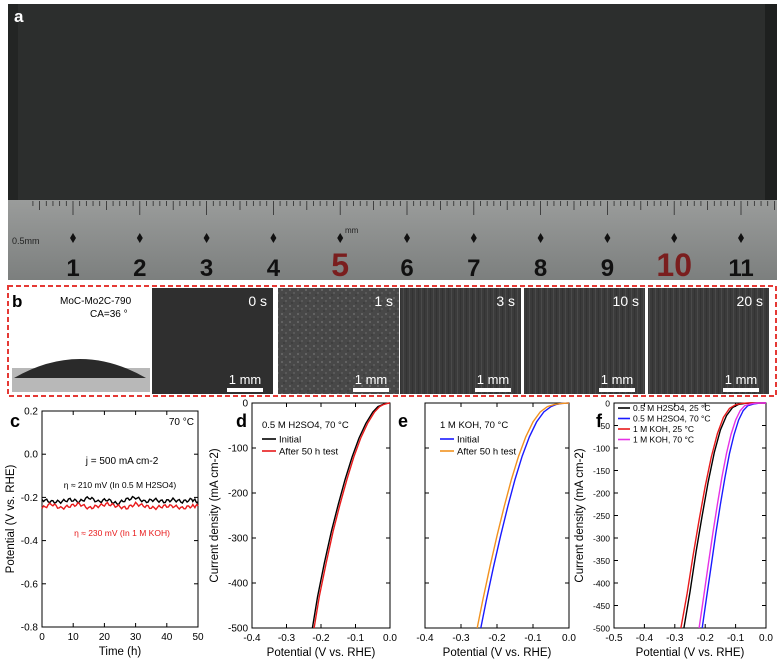 This screenshot has height=665, width=783. I want to click on x-tick-label: 30, so click(136, 637).